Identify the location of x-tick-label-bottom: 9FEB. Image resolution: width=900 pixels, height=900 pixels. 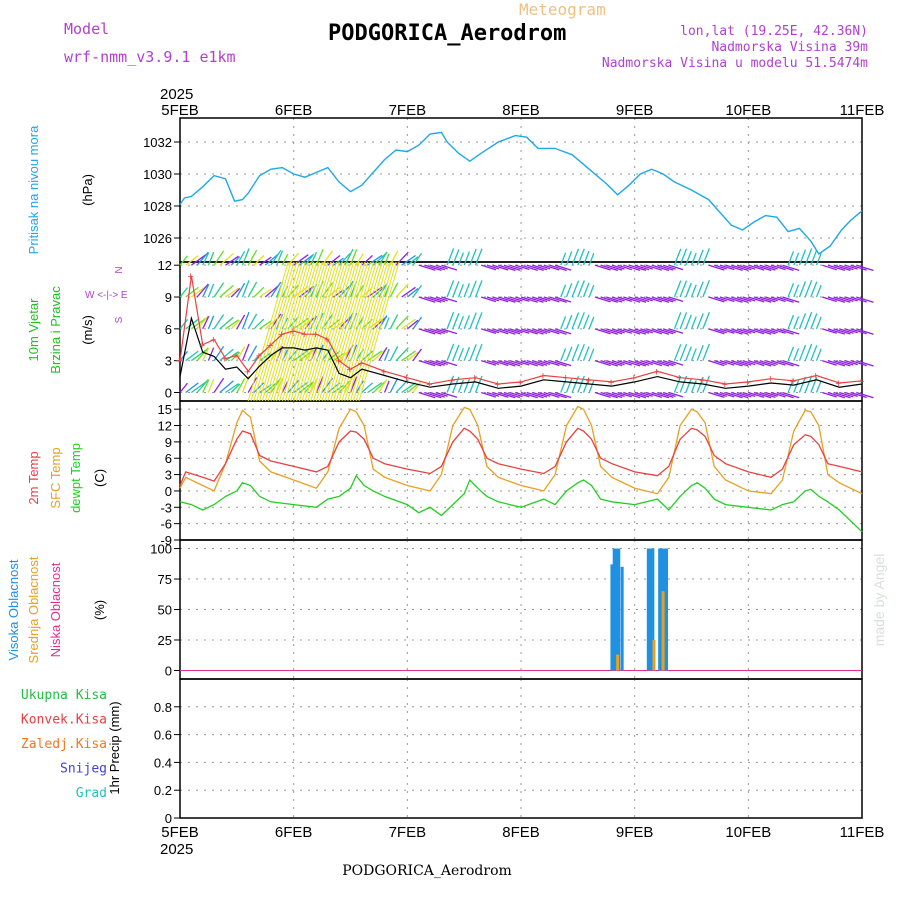
(635, 832).